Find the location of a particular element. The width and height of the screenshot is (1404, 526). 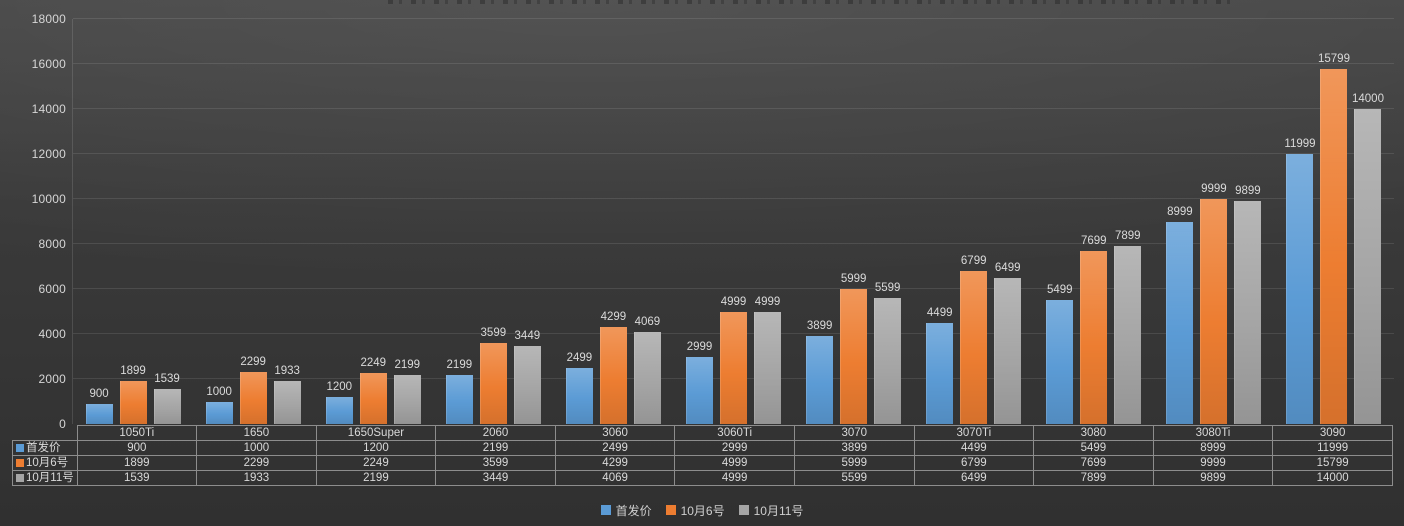

table-category-header: 3080Ti is located at coordinates (1213, 433).